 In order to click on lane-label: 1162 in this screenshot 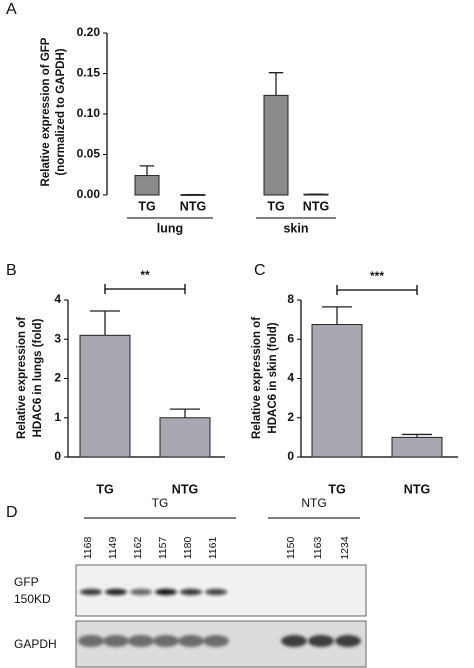, I will do `click(138, 548)`.